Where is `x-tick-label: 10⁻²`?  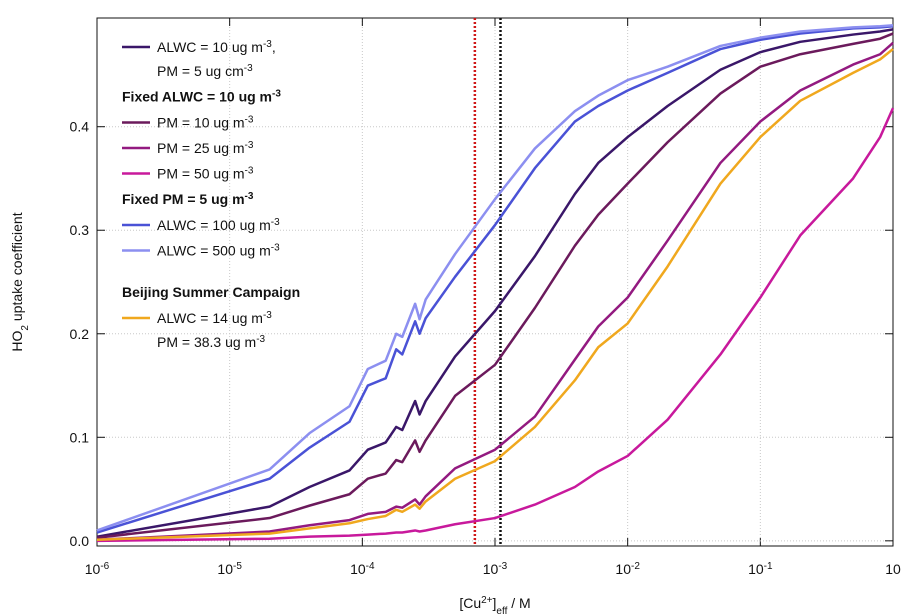 x-tick-label: 10⁻² is located at coordinates (627, 569).